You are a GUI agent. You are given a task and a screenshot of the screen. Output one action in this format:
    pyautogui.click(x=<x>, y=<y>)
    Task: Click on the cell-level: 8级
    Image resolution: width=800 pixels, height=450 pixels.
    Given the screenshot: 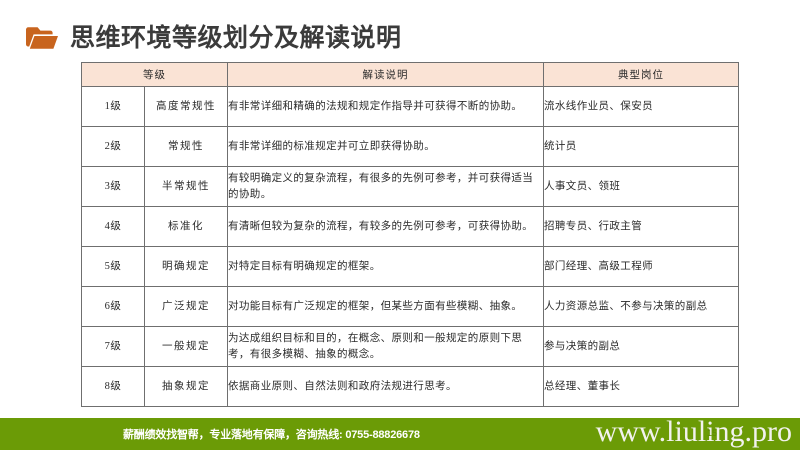 What is the action you would take?
    pyautogui.click(x=113, y=386)
    